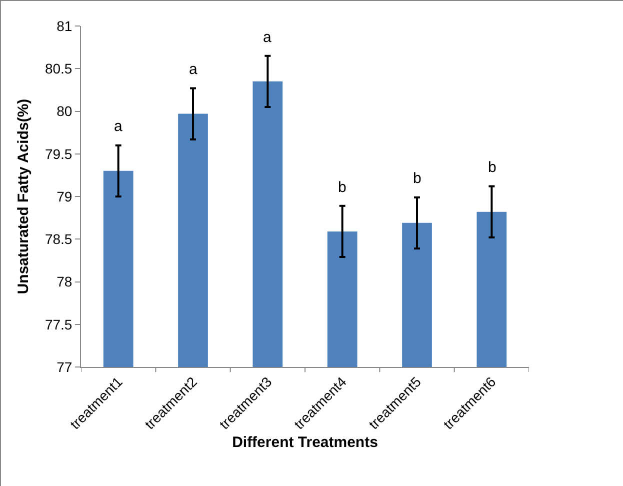  Describe the element at coordinates (23, 196) in the screenshot. I see `y-axis-title: Unsaturated Fatty Acids(%)` at that location.